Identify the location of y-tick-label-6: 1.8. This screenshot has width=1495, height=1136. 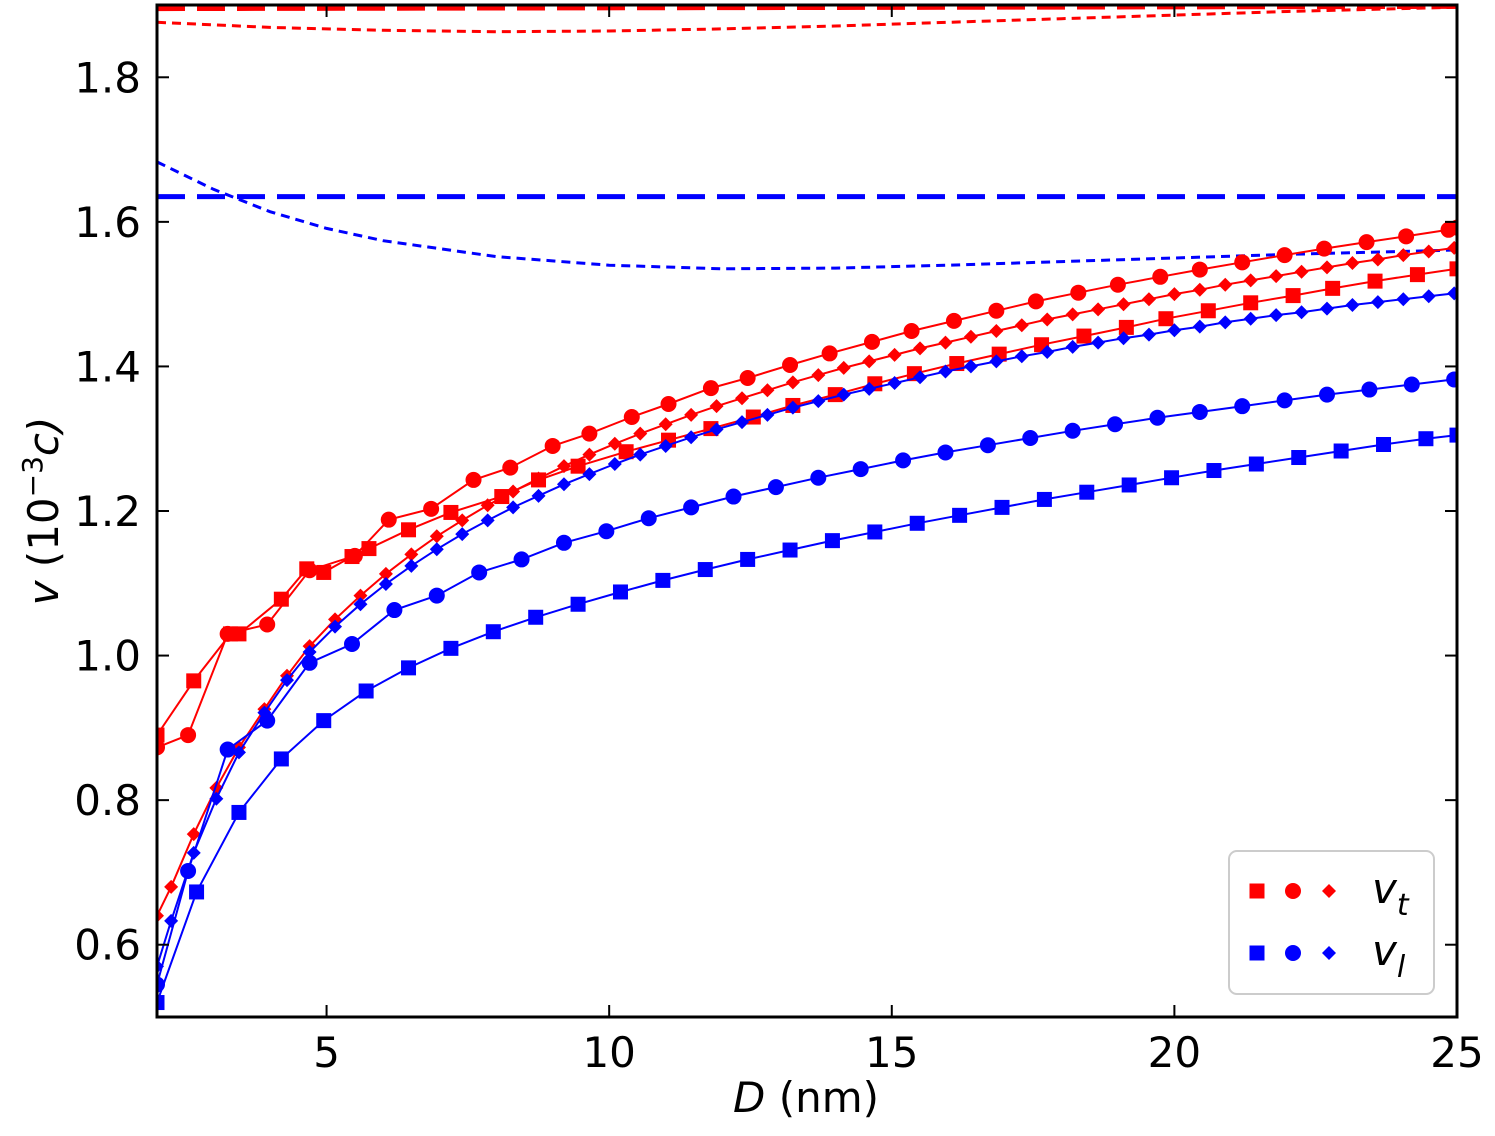
(107, 77).